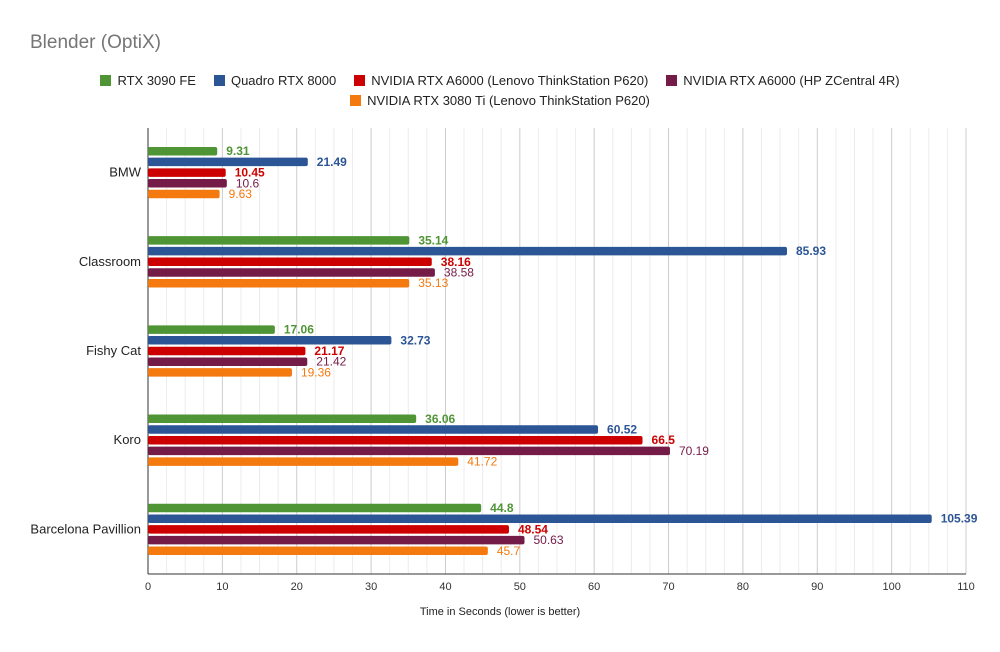  Describe the element at coordinates (482, 462) in the screenshot. I see `data-label: 41.72` at that location.